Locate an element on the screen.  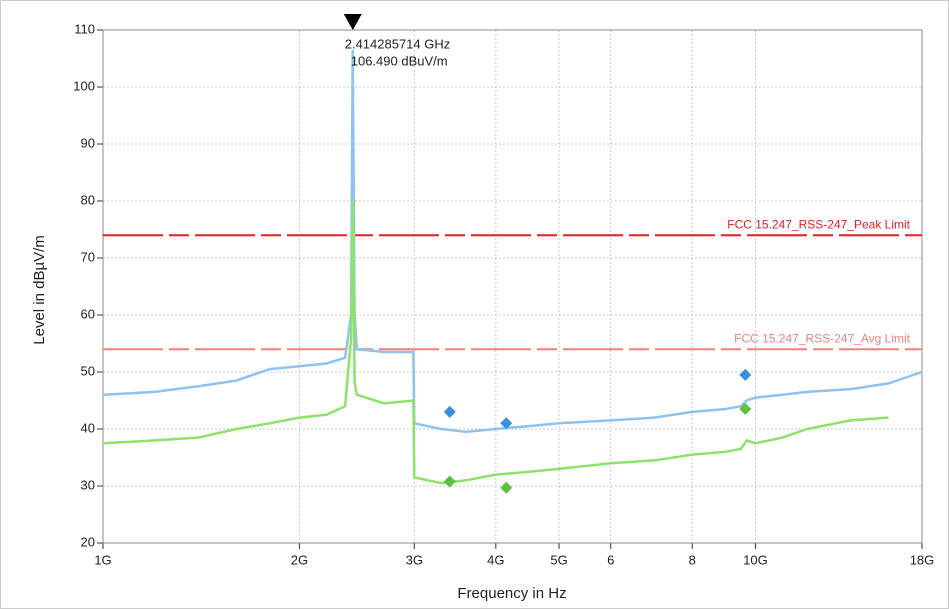
x-tick-label: 2G is located at coordinates (299, 559).